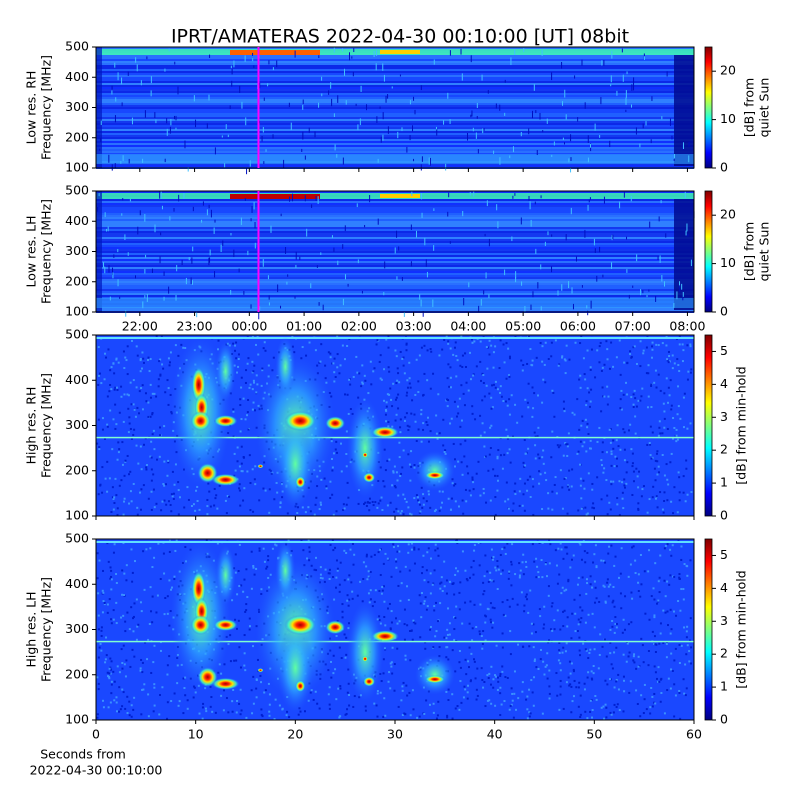  What do you see at coordinates (708, 251) in the screenshot?
I see `colorbar` at bounding box center [708, 251].